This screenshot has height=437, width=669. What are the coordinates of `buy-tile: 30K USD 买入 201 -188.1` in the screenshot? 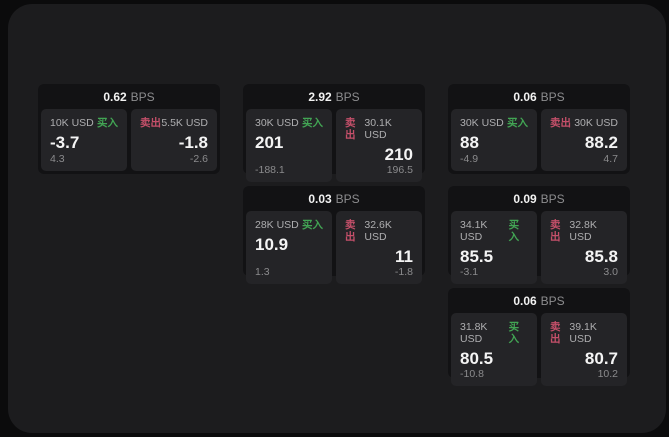 It's located at (289, 145).